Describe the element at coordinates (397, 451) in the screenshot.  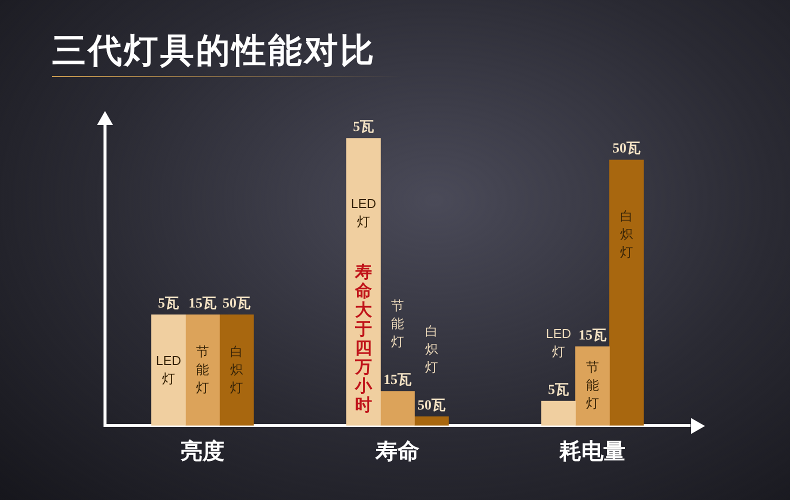
I see `x-tick-label: 寿命` at that location.